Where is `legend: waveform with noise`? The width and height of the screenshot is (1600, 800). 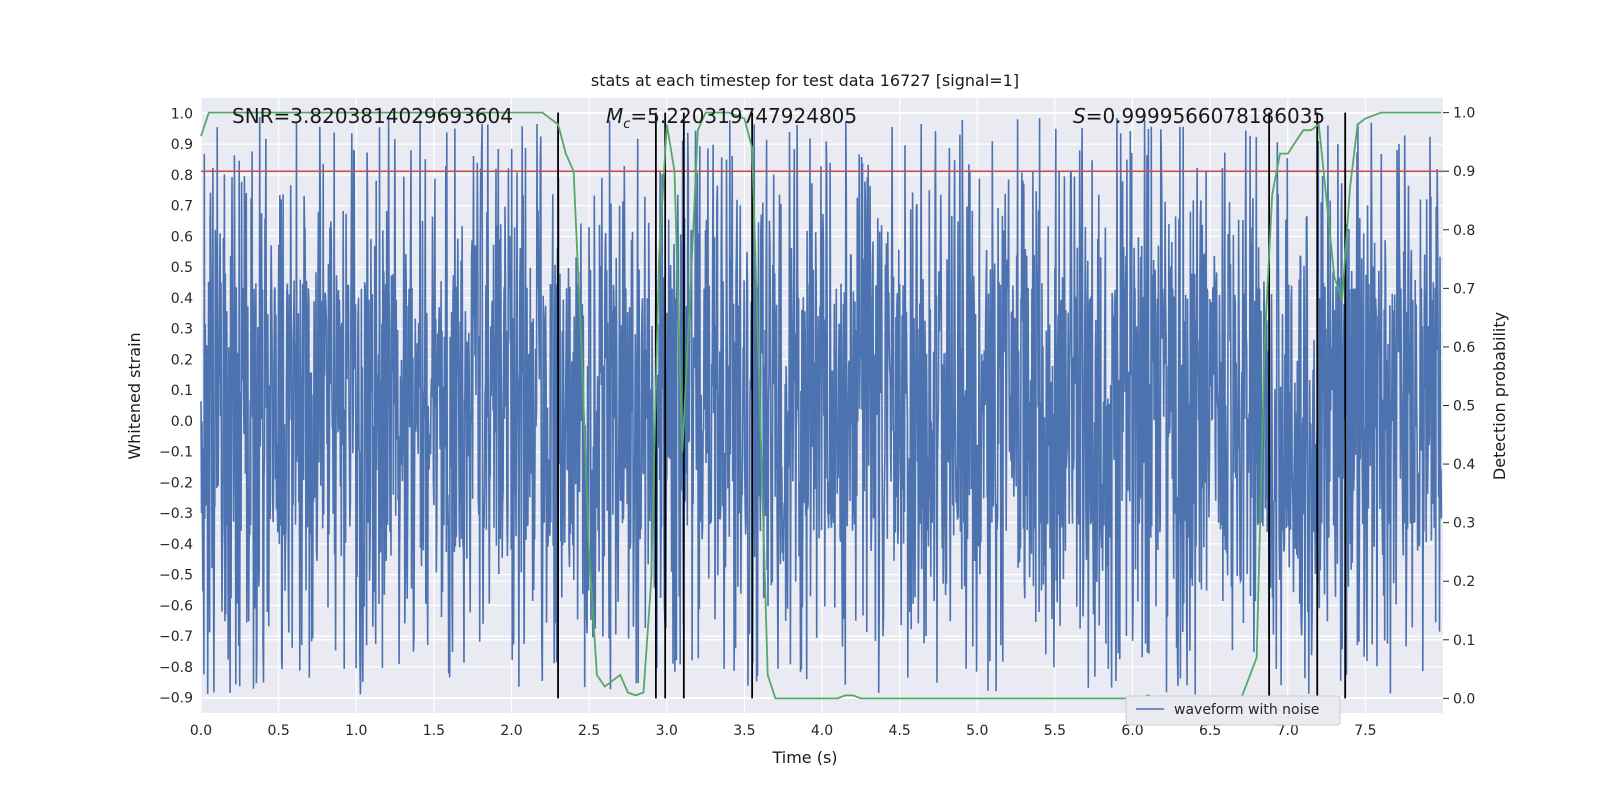
legend: waveform with noise is located at coordinates (1233, 710).